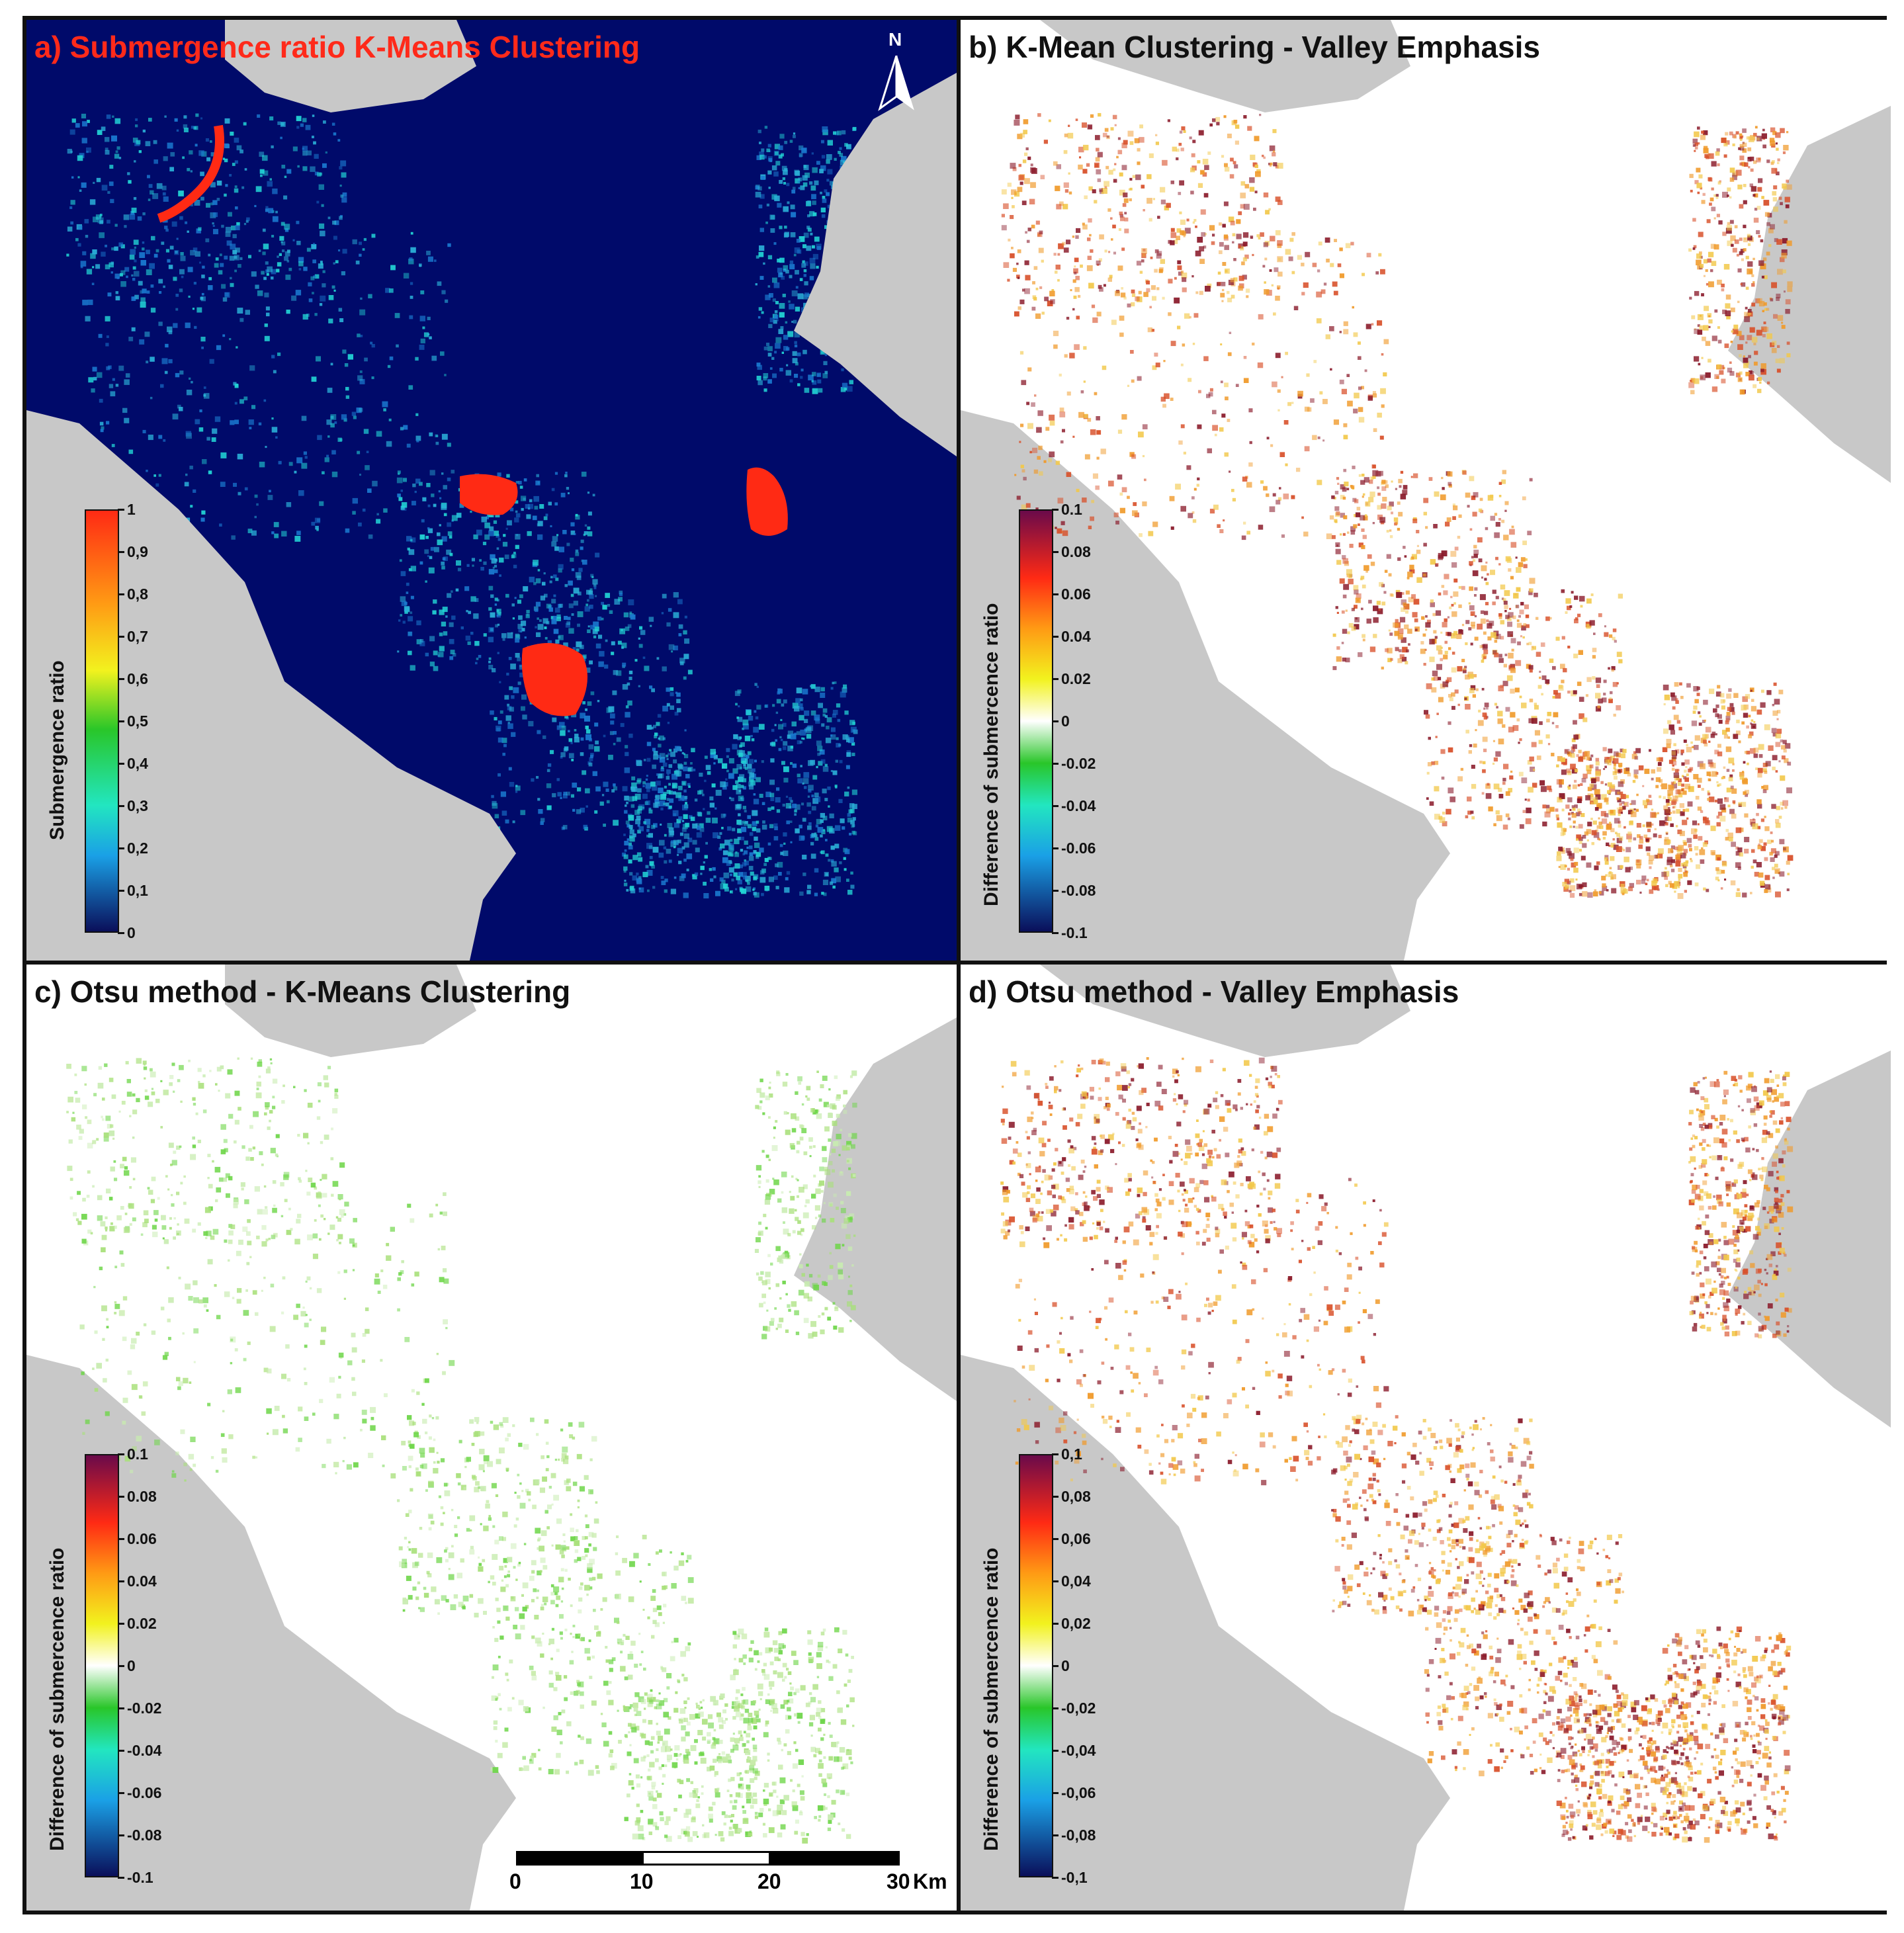 This screenshot has width=1904, height=1933. Describe the element at coordinates (1036, 1666) in the screenshot. I see `legend-d-colorbar` at that location.